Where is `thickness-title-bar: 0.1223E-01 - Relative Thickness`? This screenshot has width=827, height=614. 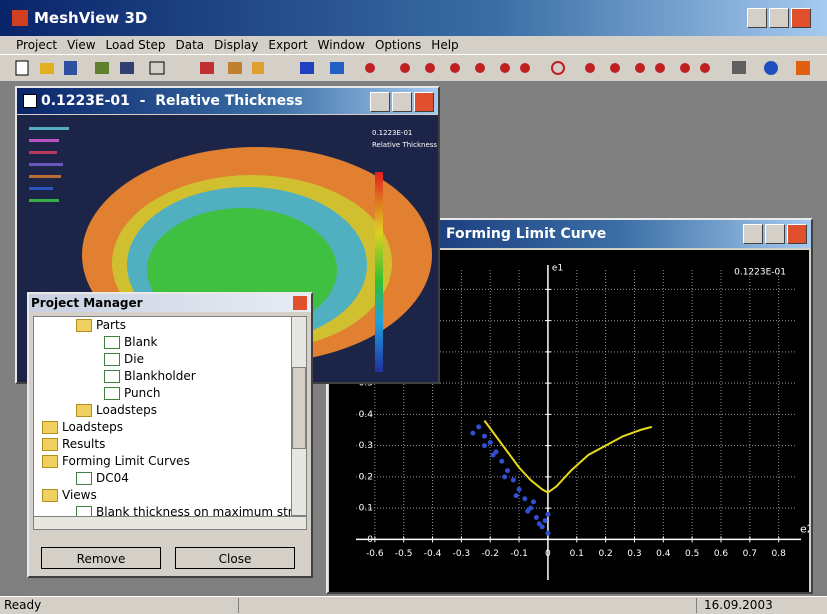
thickness-title-bar: 0.1223E-01 - Relative Thickness is located at coordinates (227, 101).